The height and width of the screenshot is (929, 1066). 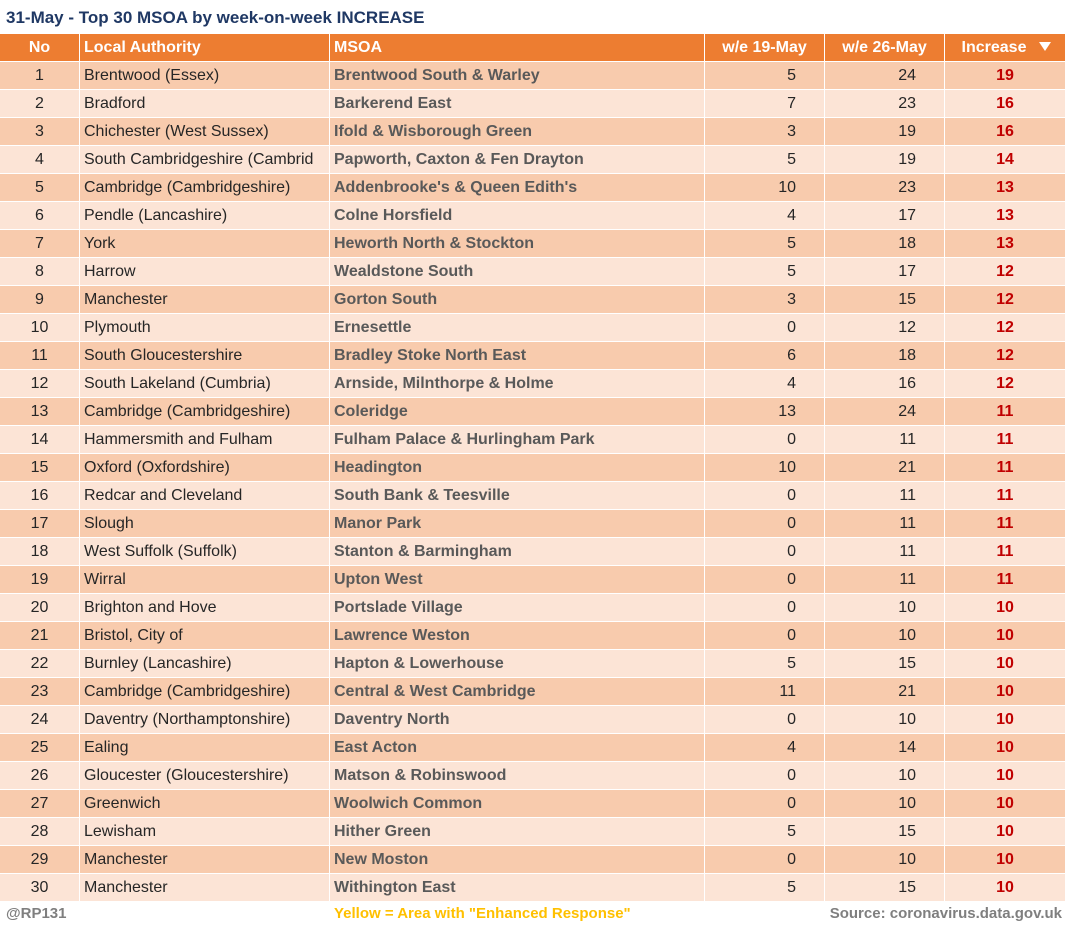 I want to click on row-number: 6, so click(x=40, y=216).